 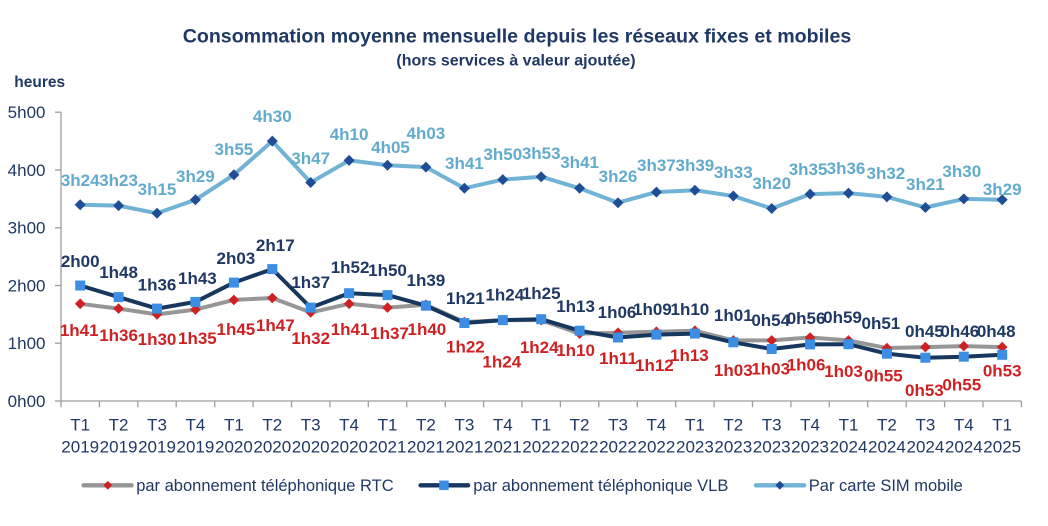 What do you see at coordinates (426, 133) in the screenshot?
I see `svg-text: 4h03` at bounding box center [426, 133].